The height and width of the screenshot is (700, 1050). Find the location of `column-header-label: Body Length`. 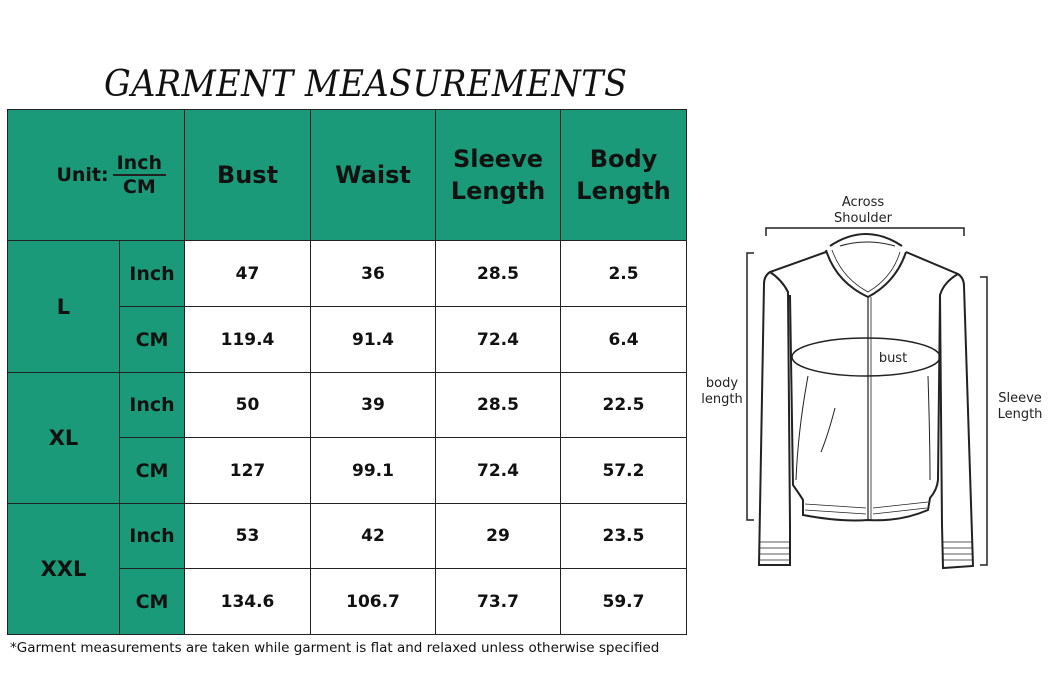

column-header-label: Body Length is located at coordinates (623, 175).